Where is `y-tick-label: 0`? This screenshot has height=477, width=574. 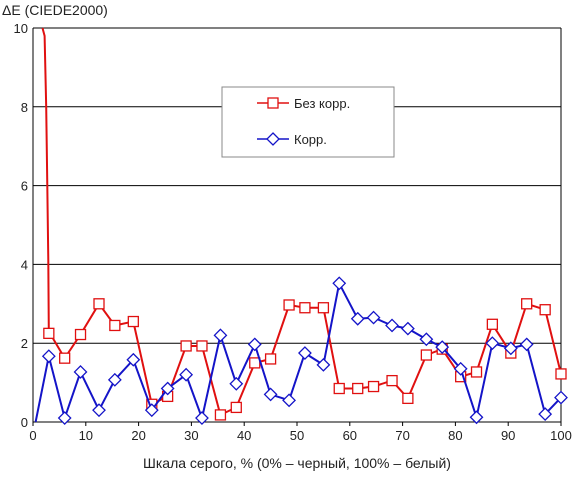 y-tick-label: 0 is located at coordinates (24, 422).